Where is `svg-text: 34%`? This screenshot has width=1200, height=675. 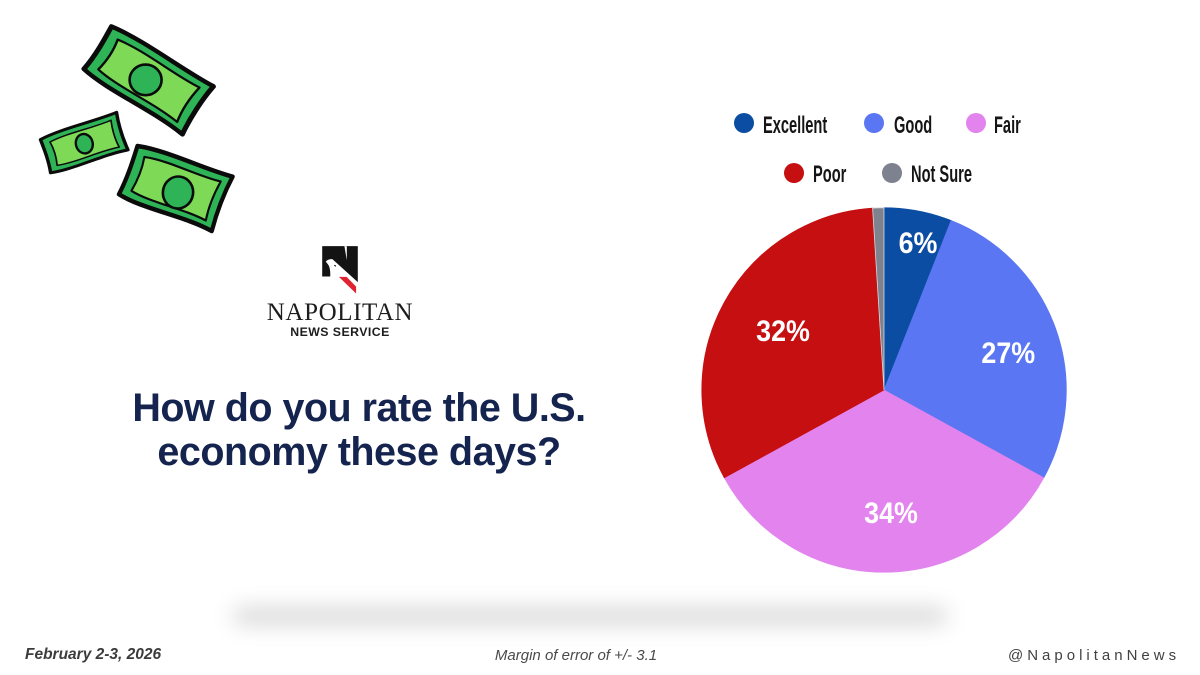
svg-text: 34% is located at coordinates (891, 513).